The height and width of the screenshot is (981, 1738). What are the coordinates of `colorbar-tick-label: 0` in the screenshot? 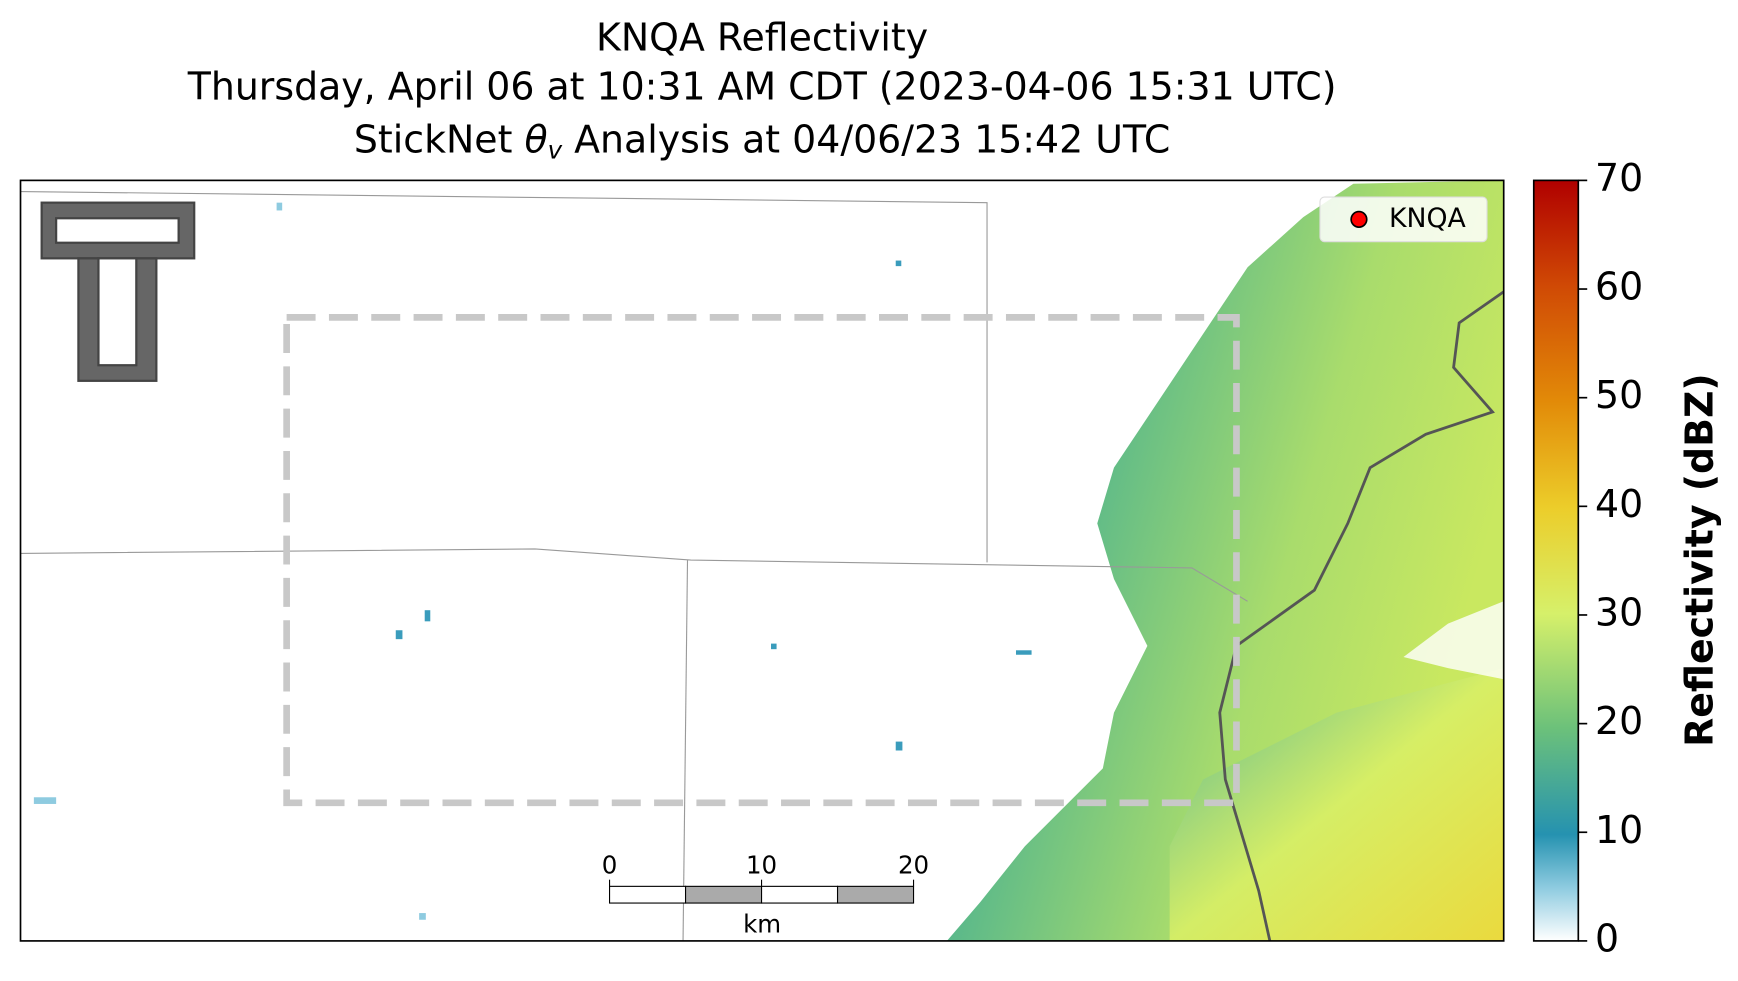 It's located at (1607, 938).